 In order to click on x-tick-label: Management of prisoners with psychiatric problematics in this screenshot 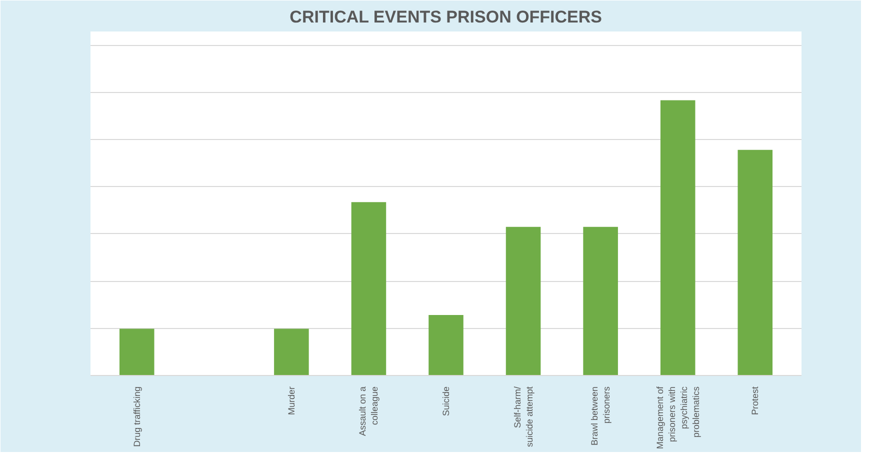, I will do `click(677, 418)`.